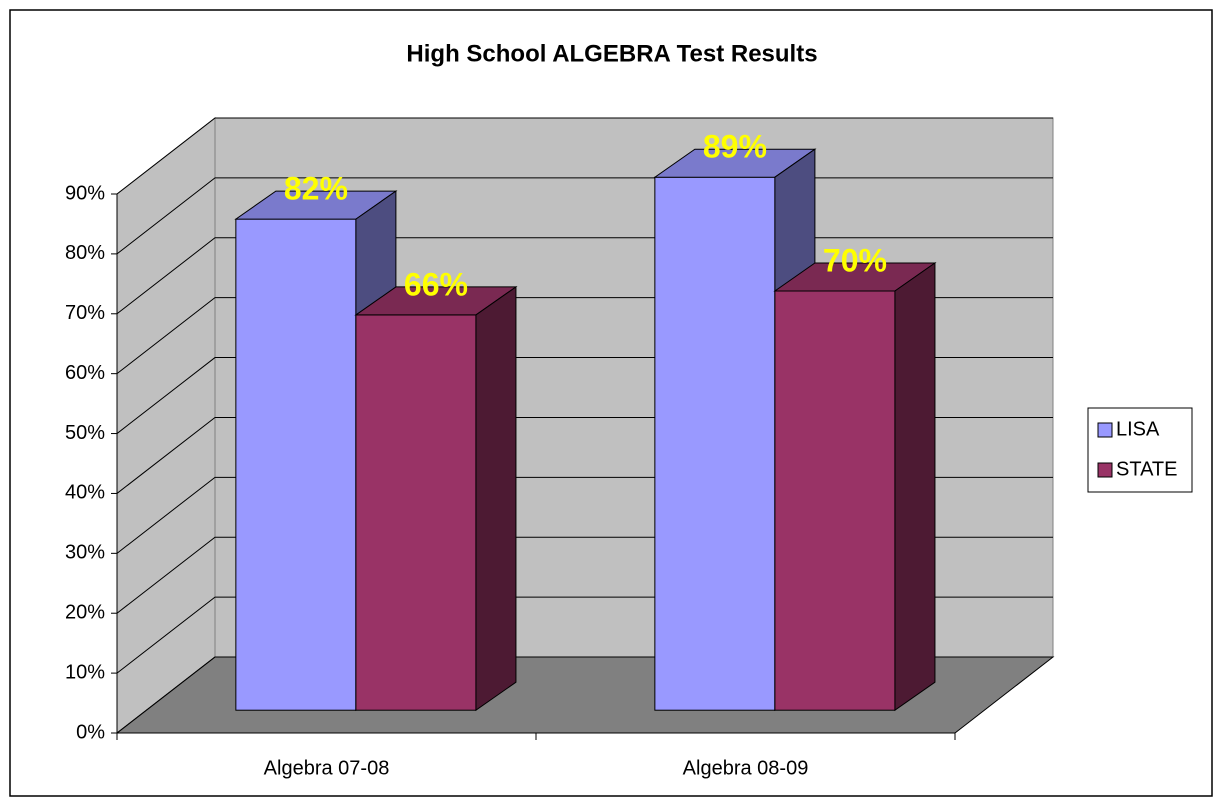 The image size is (1222, 806). What do you see at coordinates (85, 672) in the screenshot?
I see `y-tick-label: 10%` at bounding box center [85, 672].